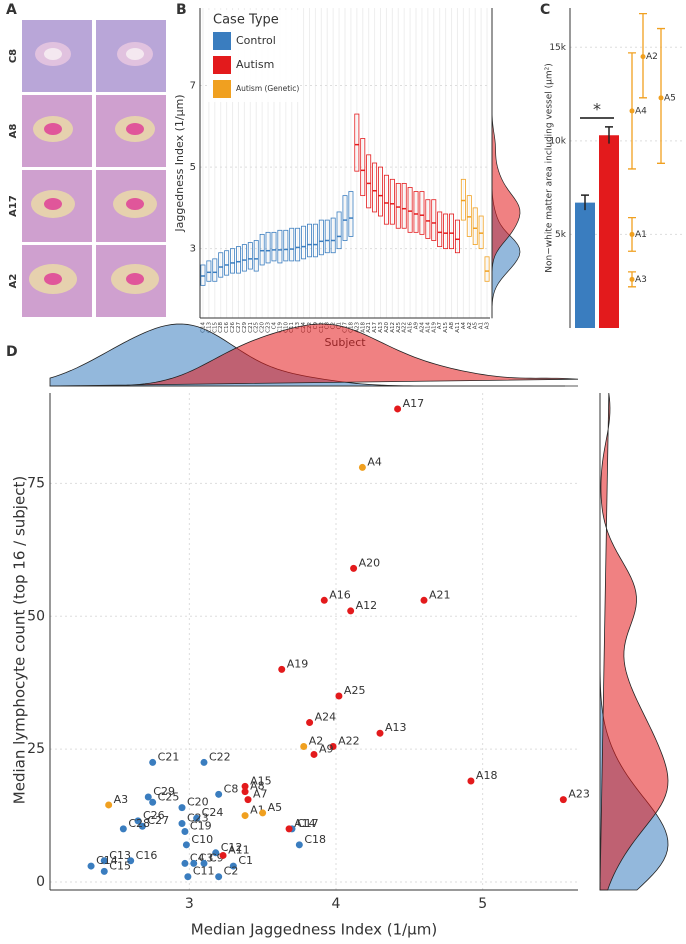  What do you see at coordinates (257, 327) in the screenshot?
I see `x-tick-label: C25` at bounding box center [257, 327].